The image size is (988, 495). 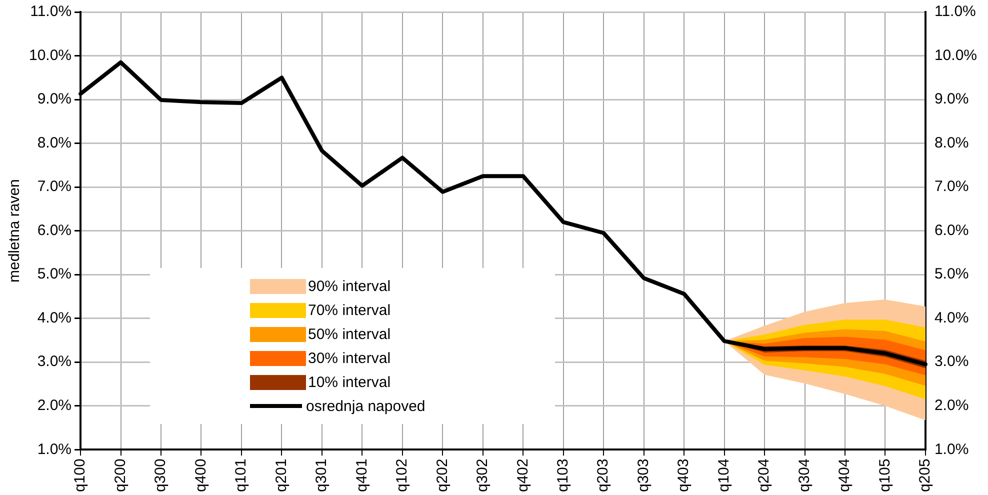 I want to click on x-tick-label: q304, so click(x=804, y=475).